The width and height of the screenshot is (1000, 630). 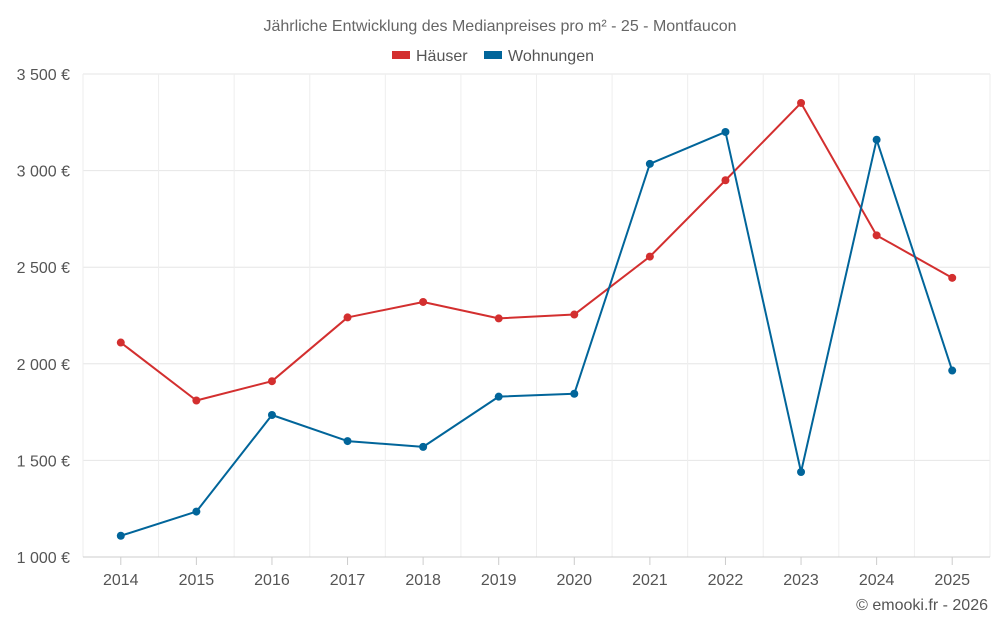 What do you see at coordinates (43, 268) in the screenshot?
I see `y-tick-label: 2 500 €` at bounding box center [43, 268].